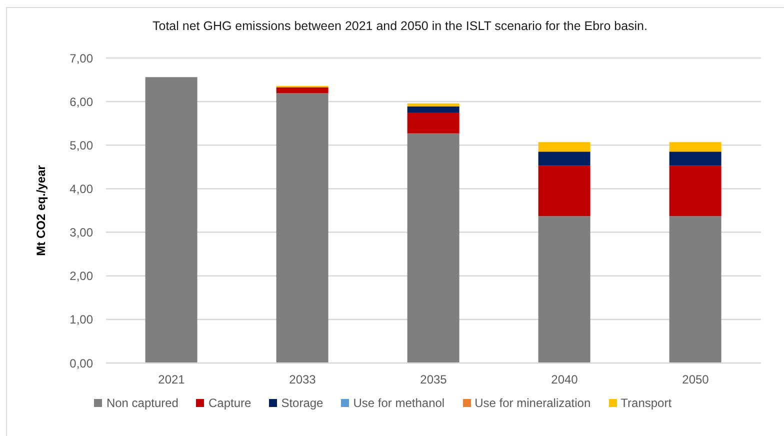 Image resolution: width=784 pixels, height=436 pixels. What do you see at coordinates (82, 363) in the screenshot?
I see `y-tick-label: 0,00` at bounding box center [82, 363].